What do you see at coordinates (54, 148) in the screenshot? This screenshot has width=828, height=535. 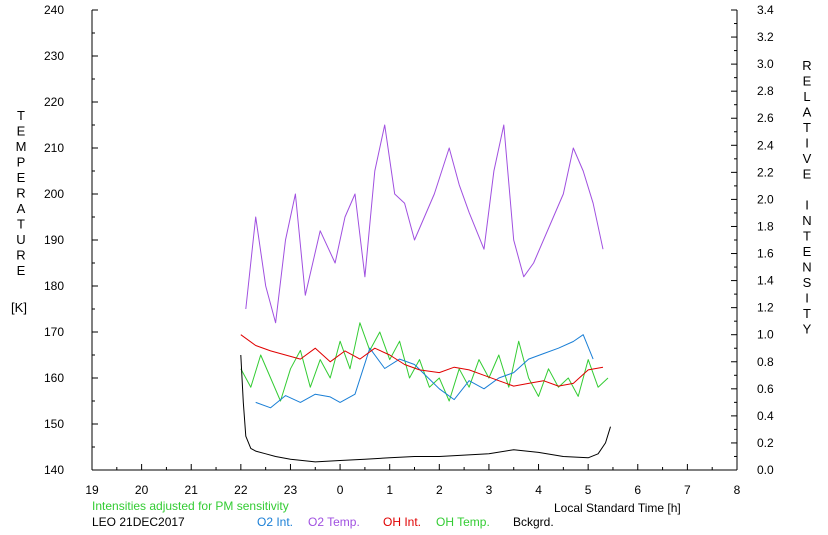 I see `left-y-tick-label: 210` at bounding box center [54, 148].